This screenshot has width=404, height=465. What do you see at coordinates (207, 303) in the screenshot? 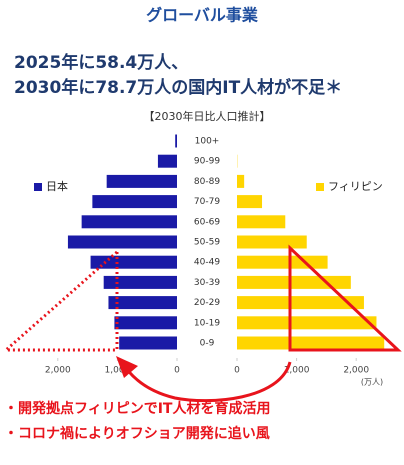
I see `category-label: 20-29` at bounding box center [207, 303].